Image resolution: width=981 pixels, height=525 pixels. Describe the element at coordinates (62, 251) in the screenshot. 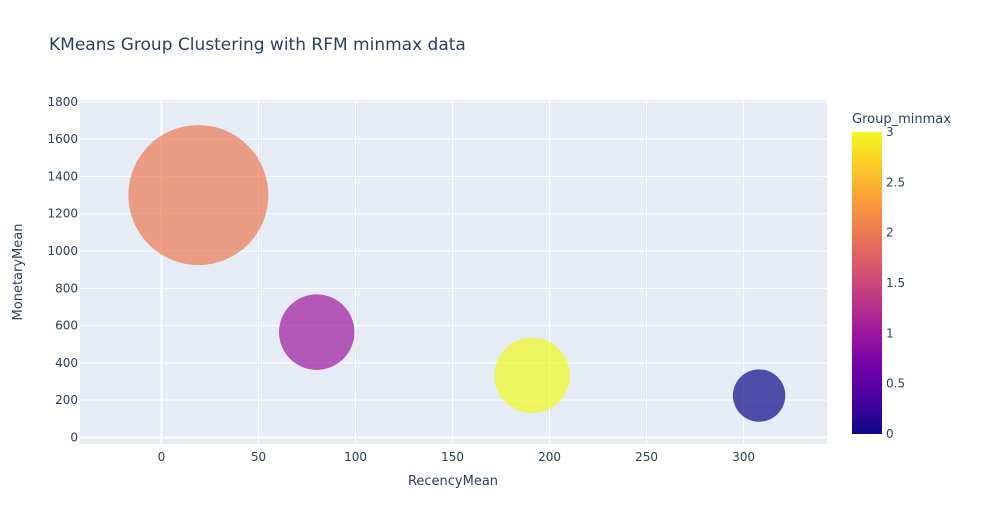

I see `y-tick-label: 1000` at that location.